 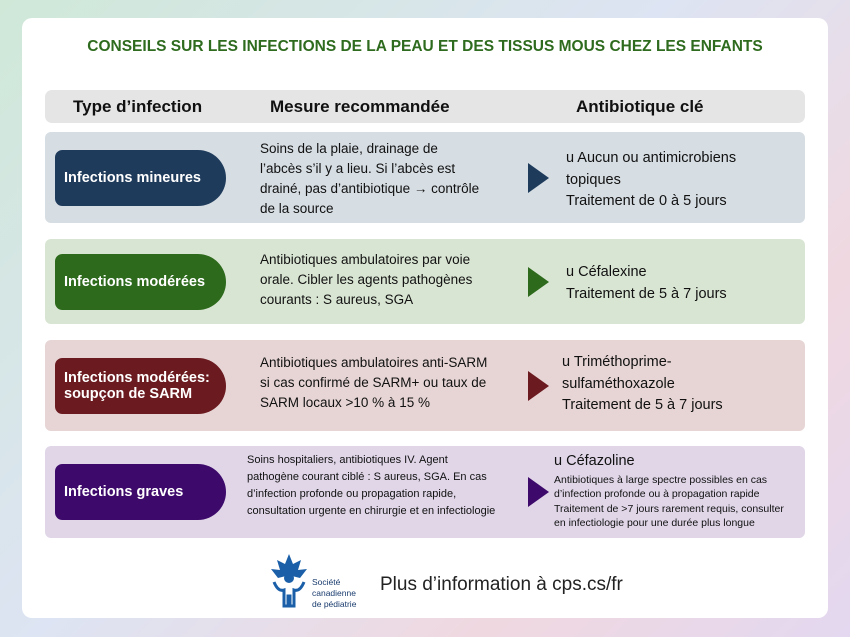 What do you see at coordinates (358, 168) in the screenshot?
I see `measure-line: l’abcès s’il y a lieu. Si l’abcès est` at bounding box center [358, 168].